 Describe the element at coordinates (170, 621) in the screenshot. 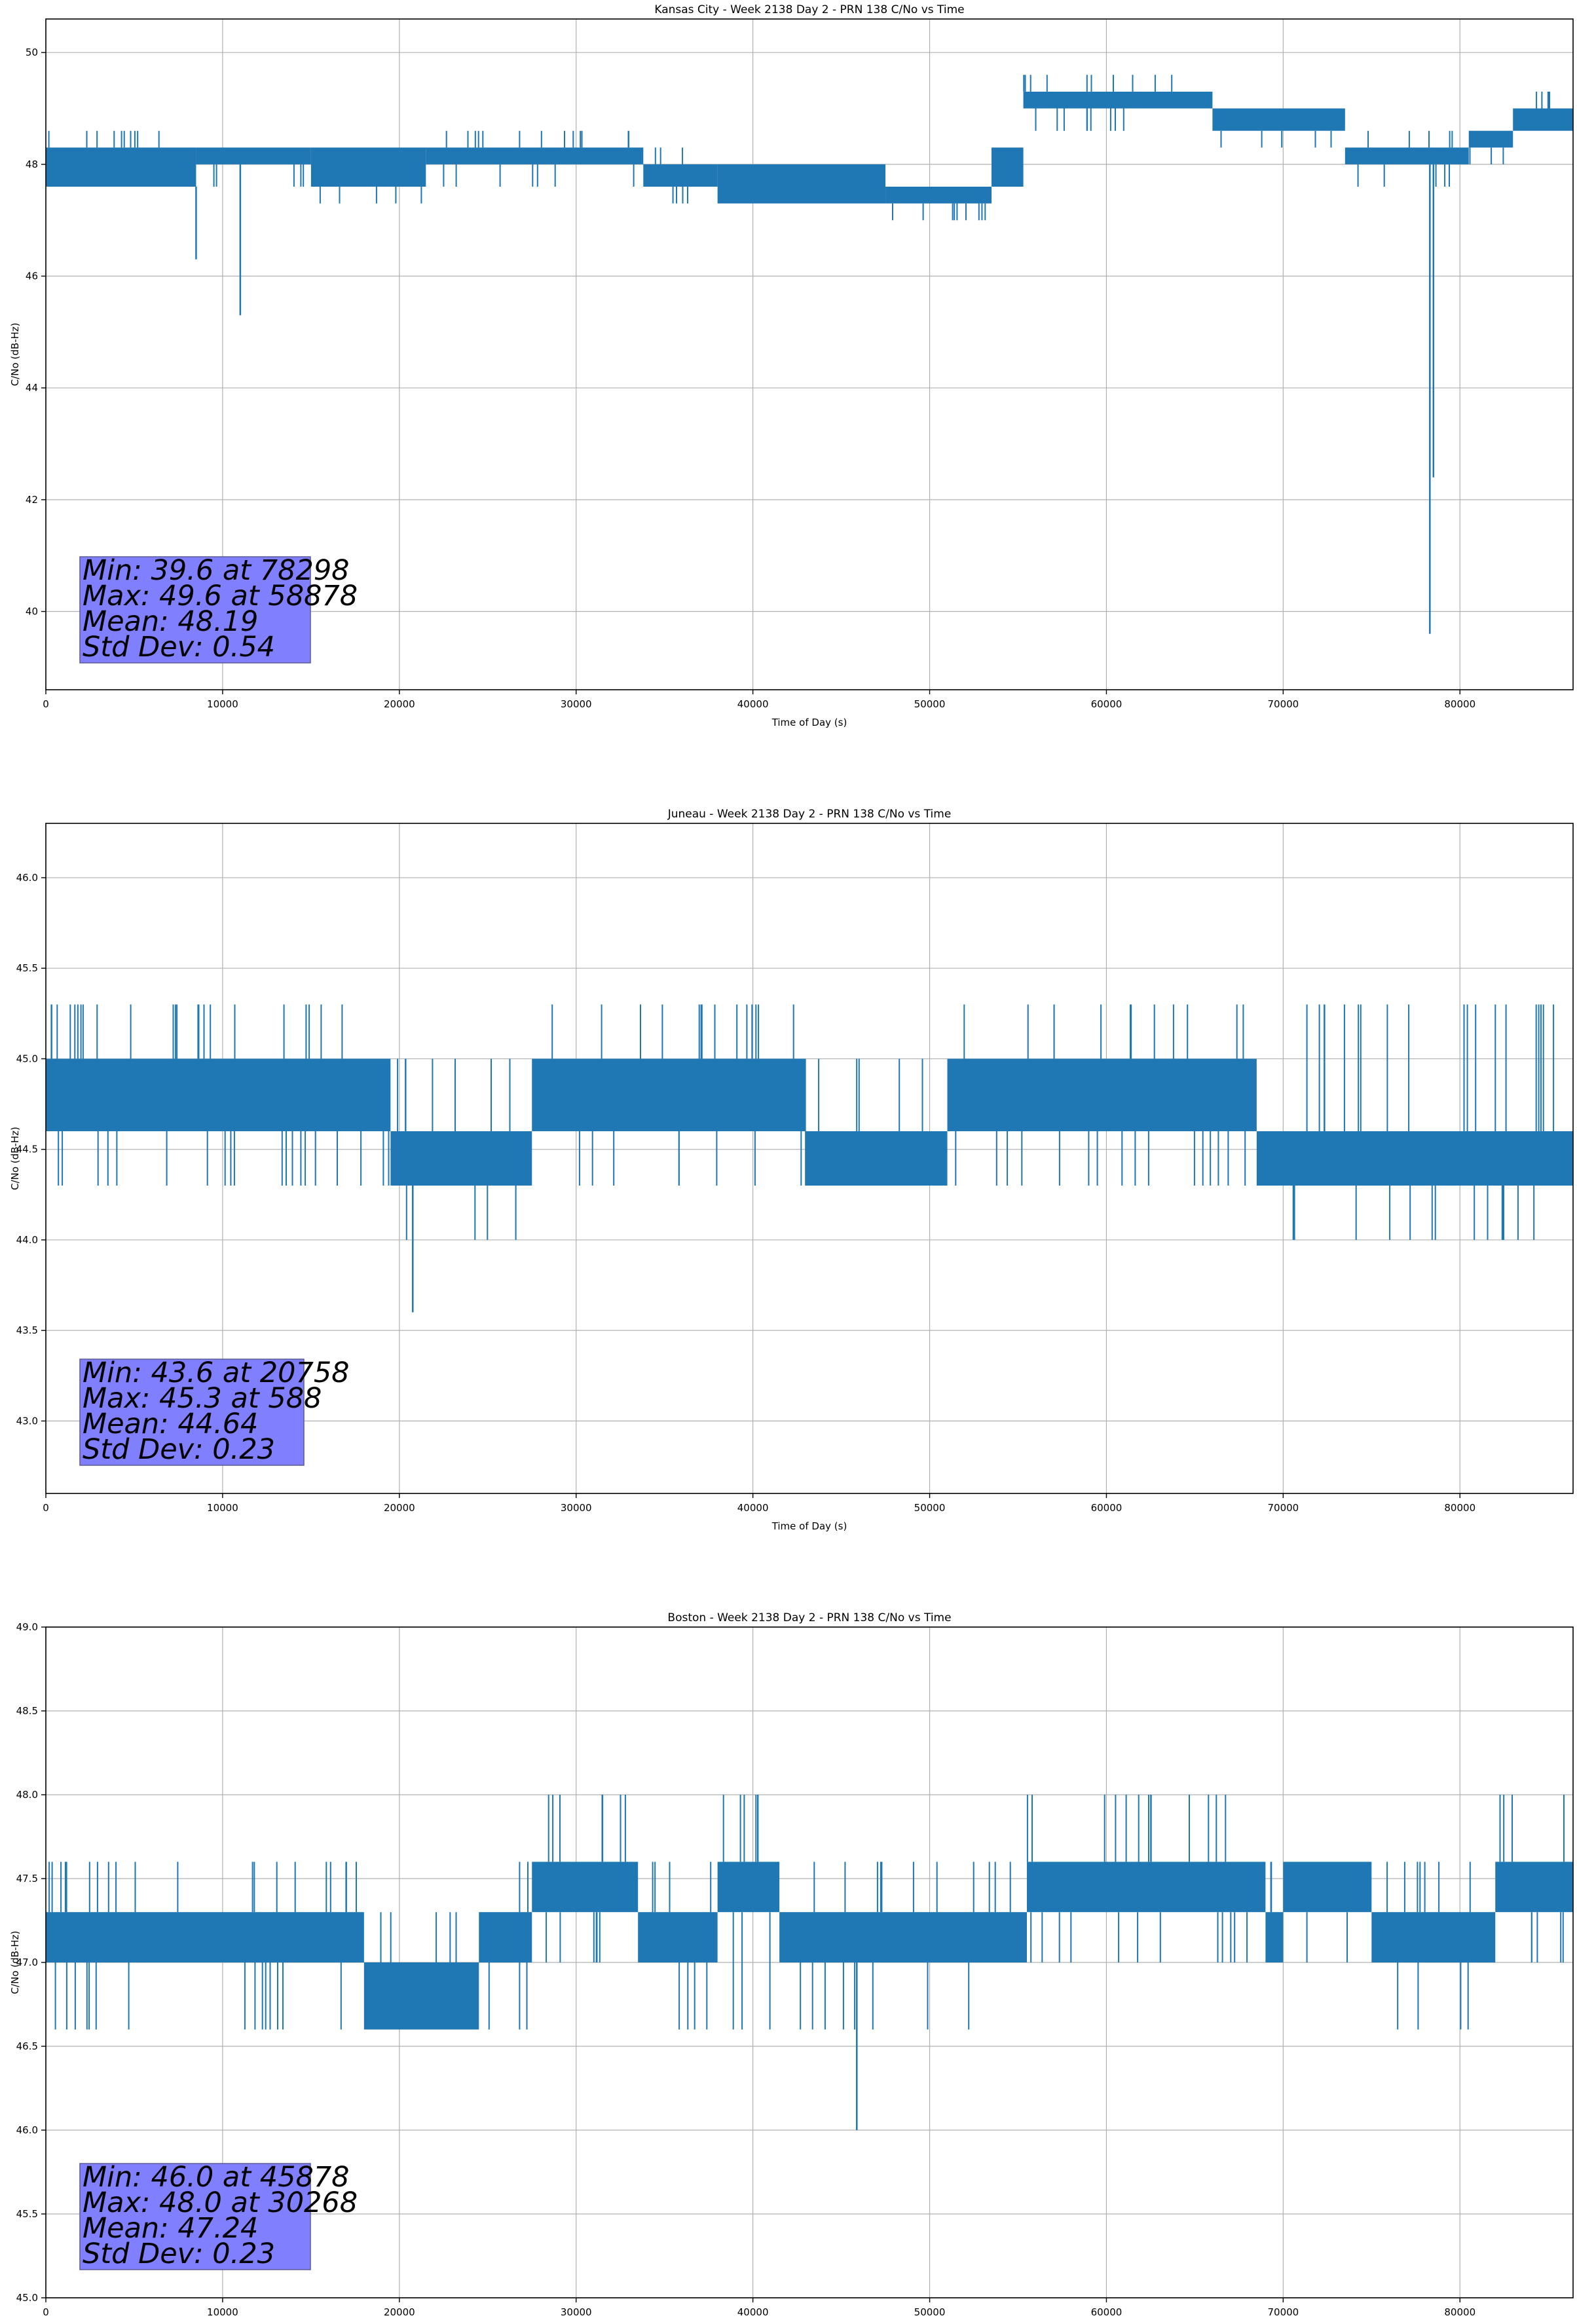

I see `stats-line-3: Mean: 48.19` at that location.